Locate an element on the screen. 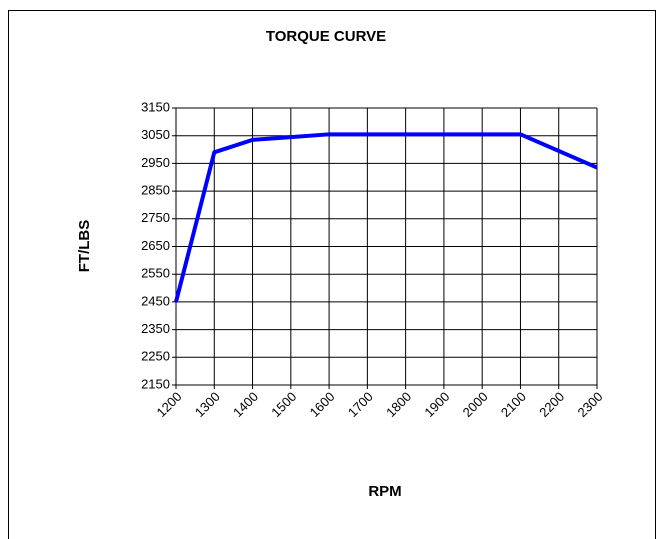 This screenshot has height=539, width=663. y-tick-label: 3050 is located at coordinates (155, 134).